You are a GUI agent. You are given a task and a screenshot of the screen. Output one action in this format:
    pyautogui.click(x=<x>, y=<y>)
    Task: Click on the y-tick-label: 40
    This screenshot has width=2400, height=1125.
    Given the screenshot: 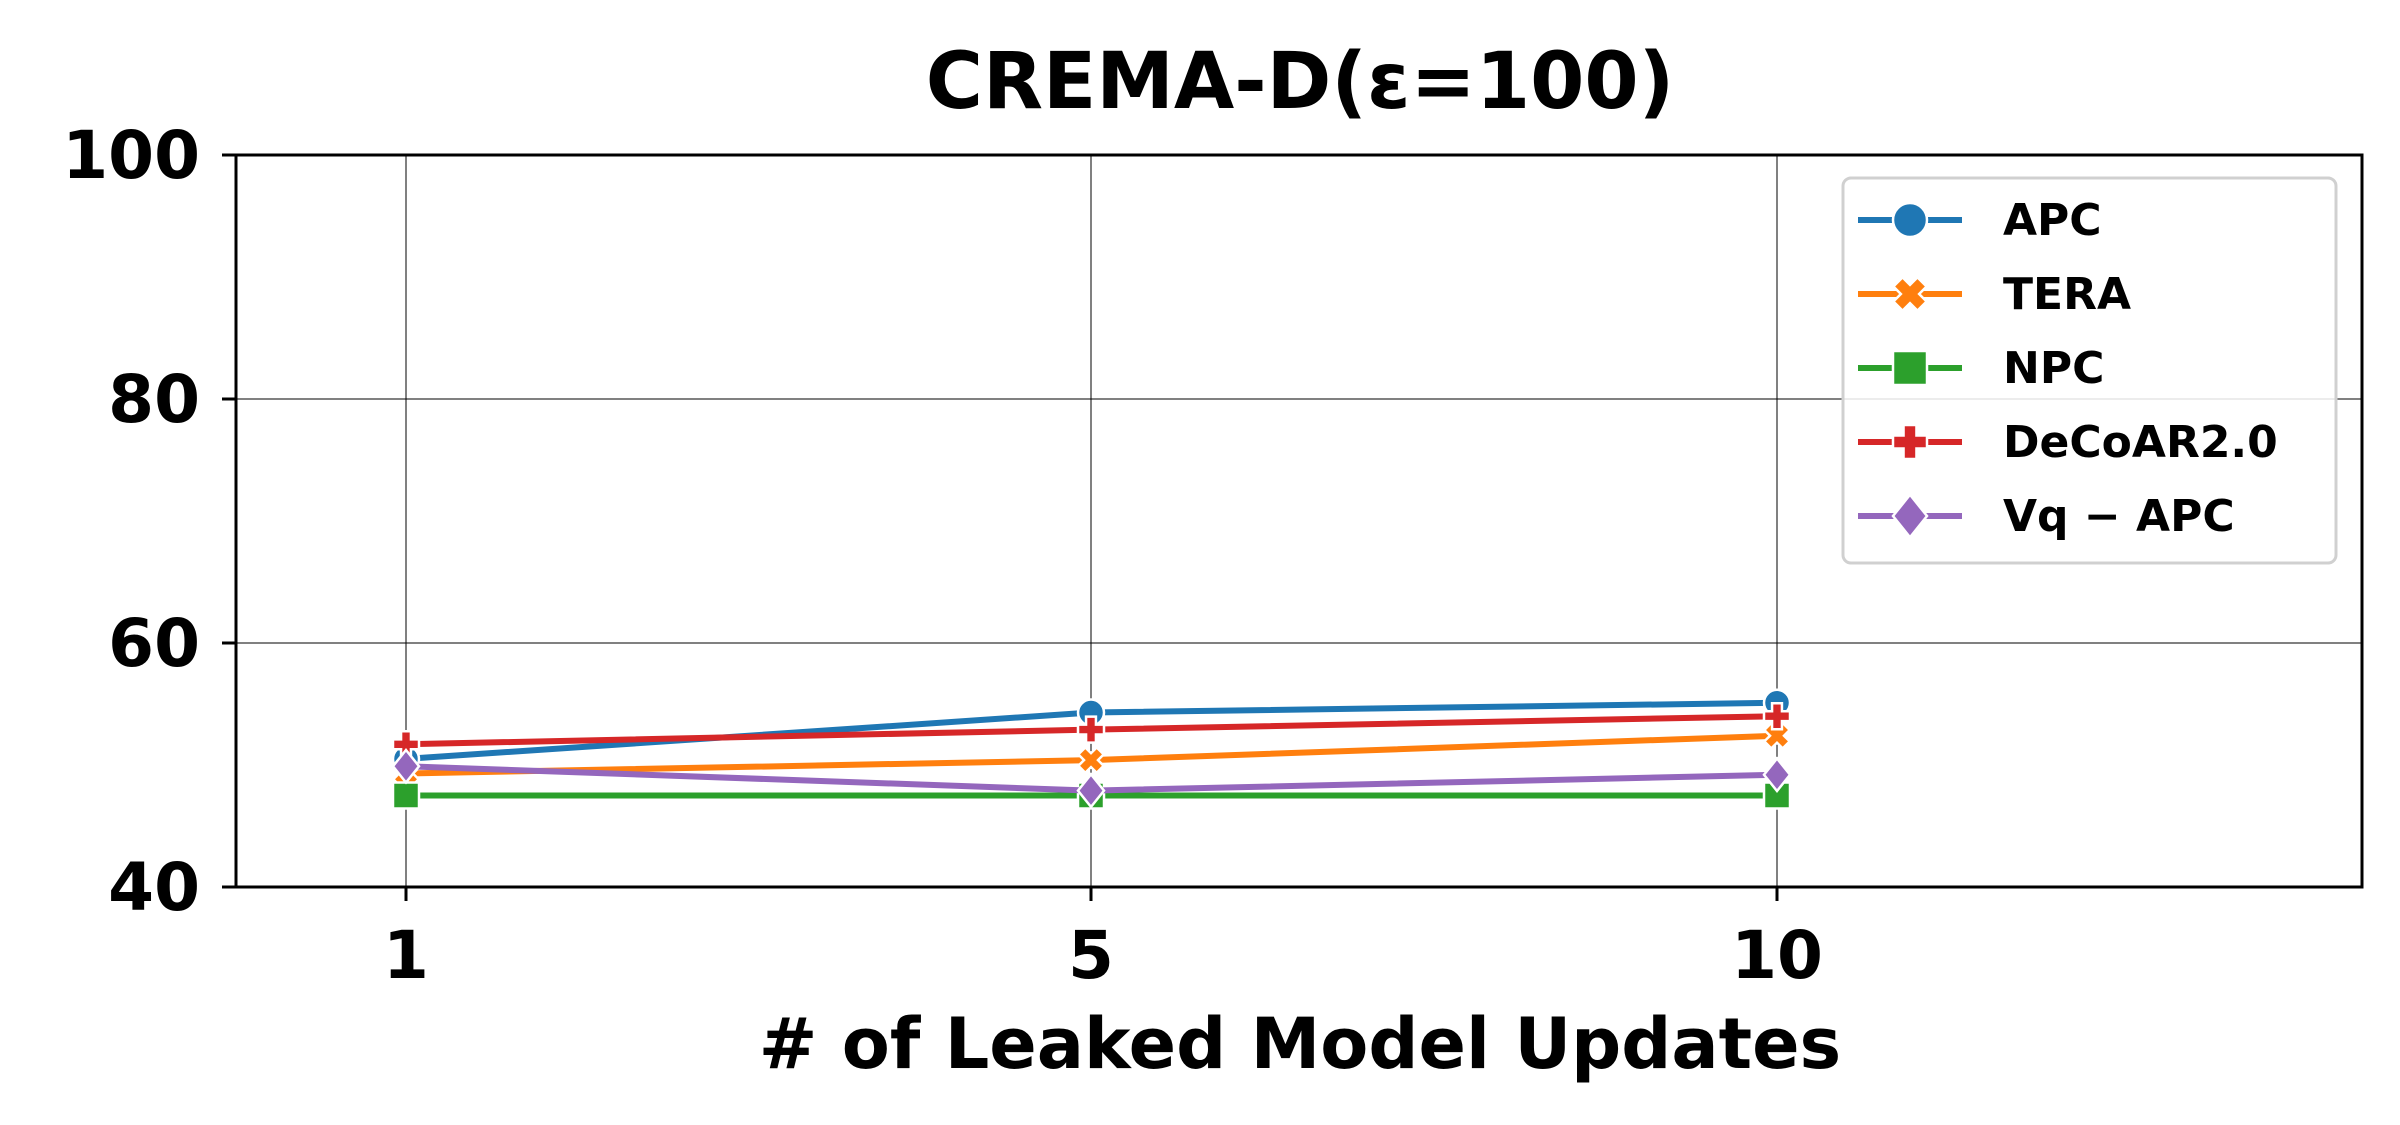 What is the action you would take?
    pyautogui.click(x=154, y=887)
    